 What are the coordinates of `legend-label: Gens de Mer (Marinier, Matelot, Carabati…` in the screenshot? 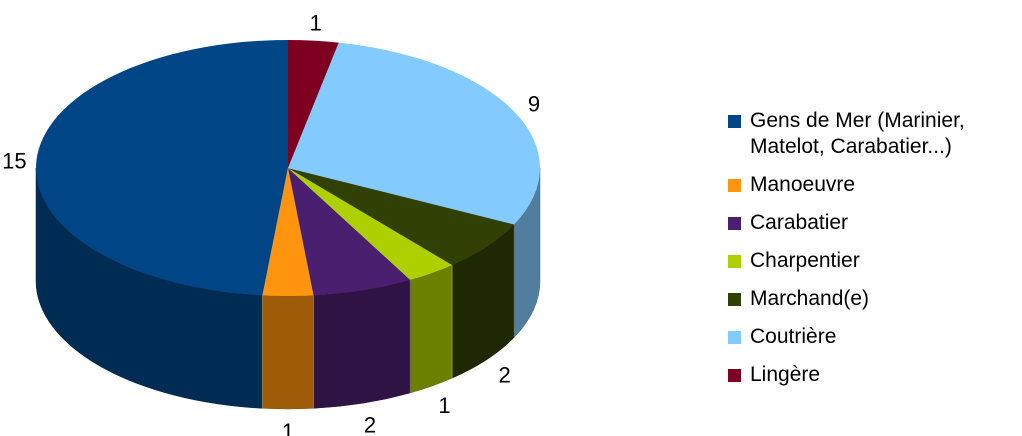 It's located at (857, 133).